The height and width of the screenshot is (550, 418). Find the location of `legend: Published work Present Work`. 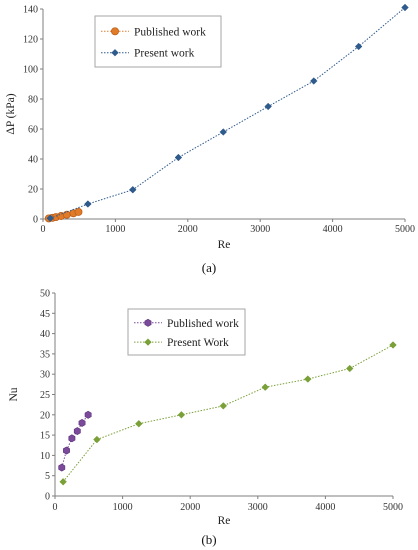

legend: Published work Present Work is located at coordinates (186, 332).